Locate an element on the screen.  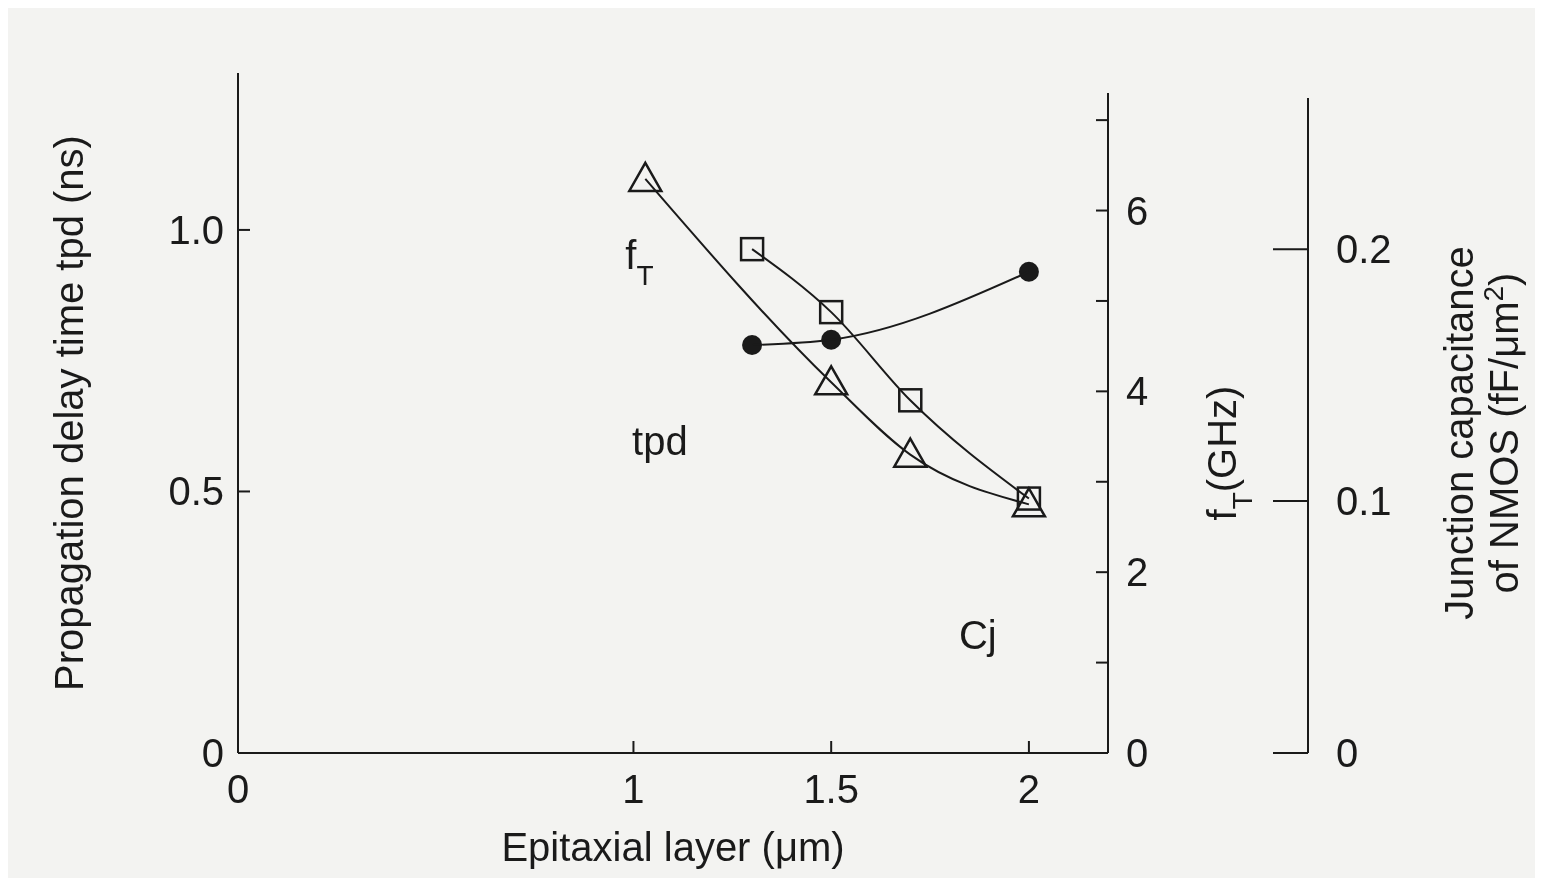
y3-tick-label: 0 is located at coordinates (1347, 753).